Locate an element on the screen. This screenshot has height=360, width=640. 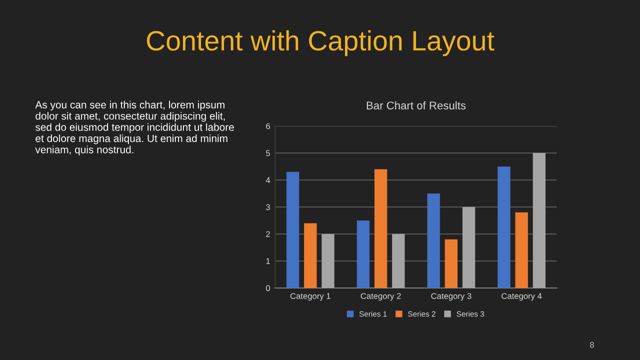
text: As you can see in this chart, lorem ipsum dolor sit amet, consectetur adipiscing elit, sed do eiusmod tempor incididunt ut labore et dolore magna aliqua. Ut enim ad minim veniam, quis nostrud. is located at coordinates (134, 128).